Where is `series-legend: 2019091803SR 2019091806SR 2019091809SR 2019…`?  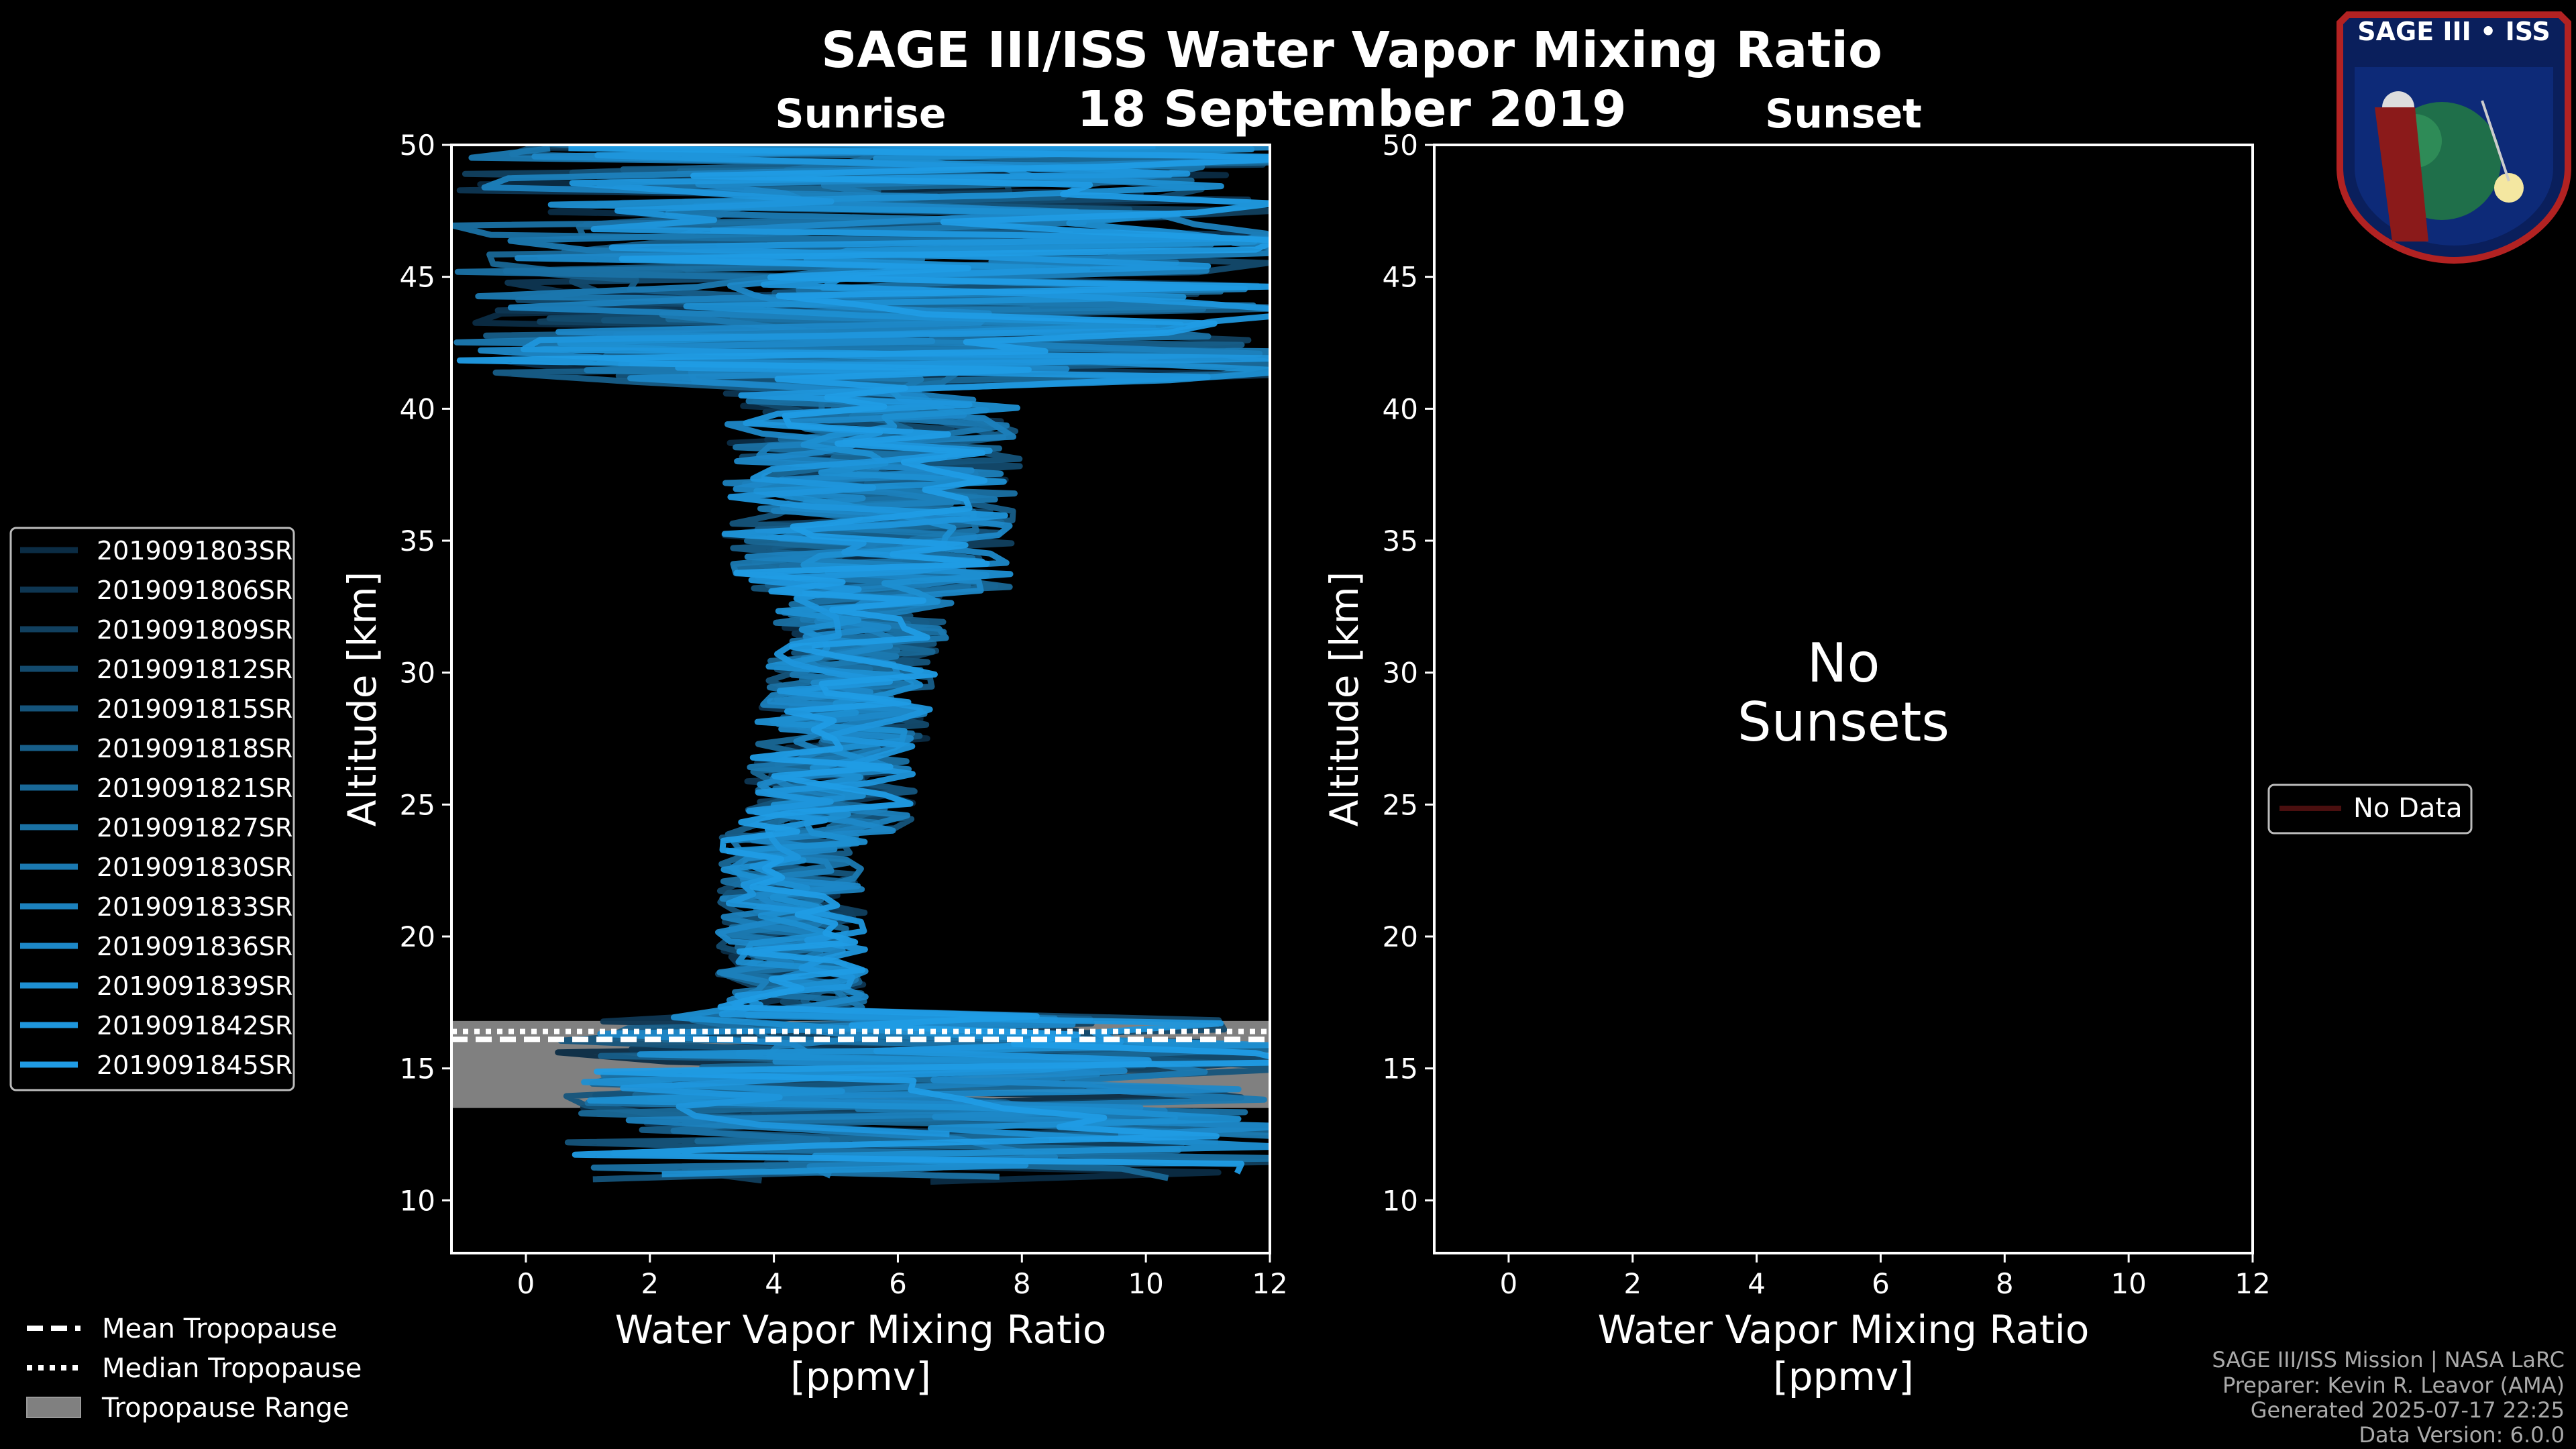
series-legend: 2019091803SR 2019091806SR 2019091809SR 2019… is located at coordinates (152, 809).